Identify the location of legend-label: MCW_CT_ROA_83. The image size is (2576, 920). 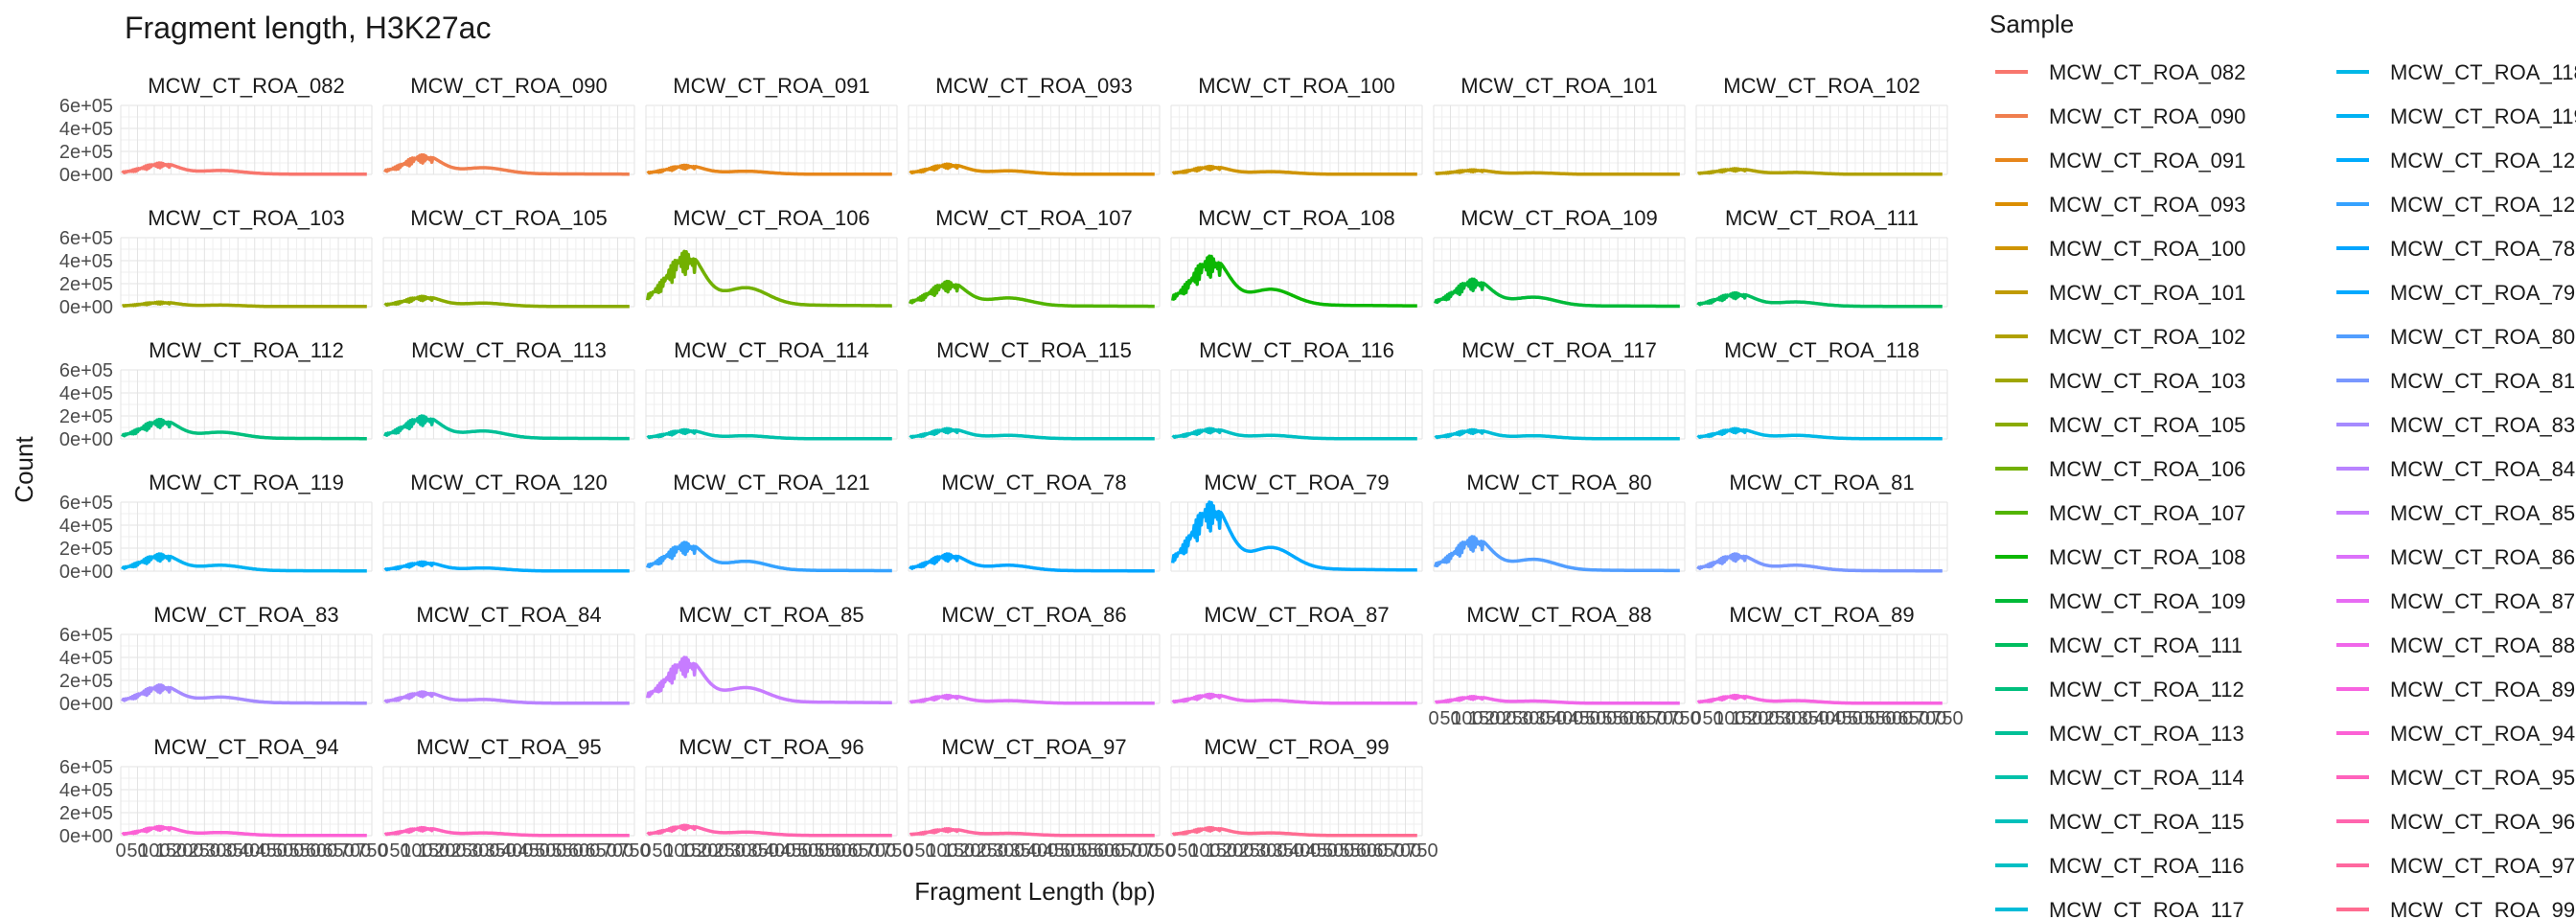
(2482, 425).